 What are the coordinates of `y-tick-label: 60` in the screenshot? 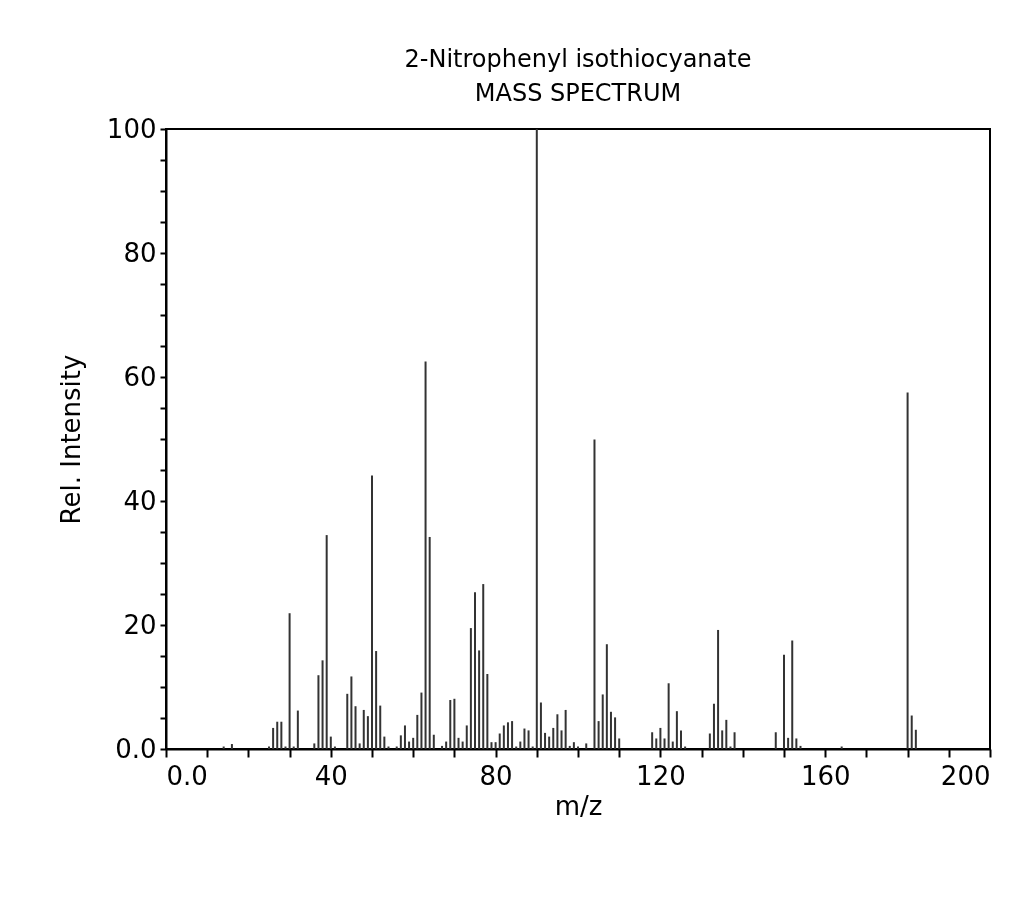 It's located at (140, 376).